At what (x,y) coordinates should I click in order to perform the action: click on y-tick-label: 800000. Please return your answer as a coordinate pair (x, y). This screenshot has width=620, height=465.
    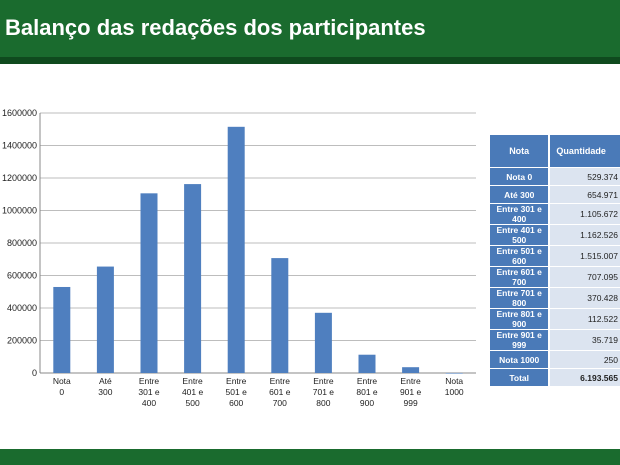
    Looking at the image, I should click on (22, 243).